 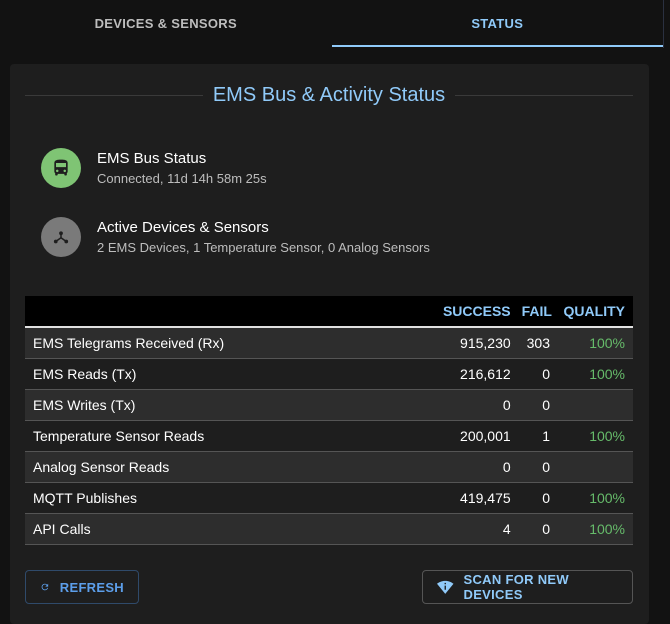 I want to click on table-row: EMS Writes (Tx) 0 0, so click(x=329, y=405).